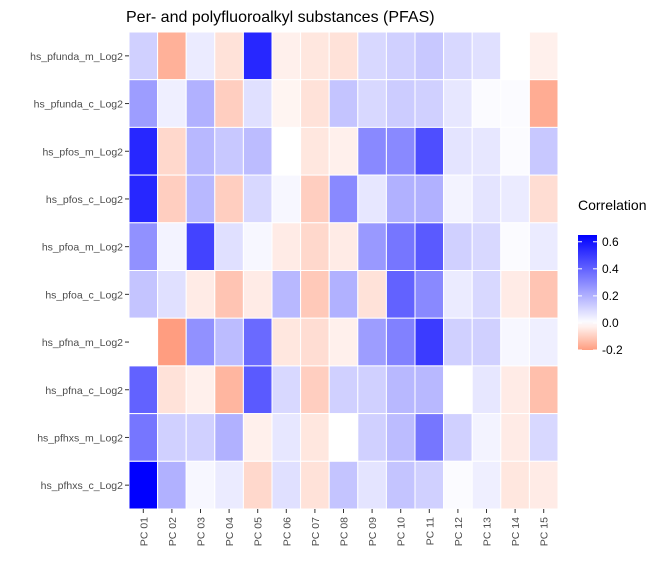  I want to click on y-tick-label: hs_pfhxs_m_Log2, so click(80, 438).